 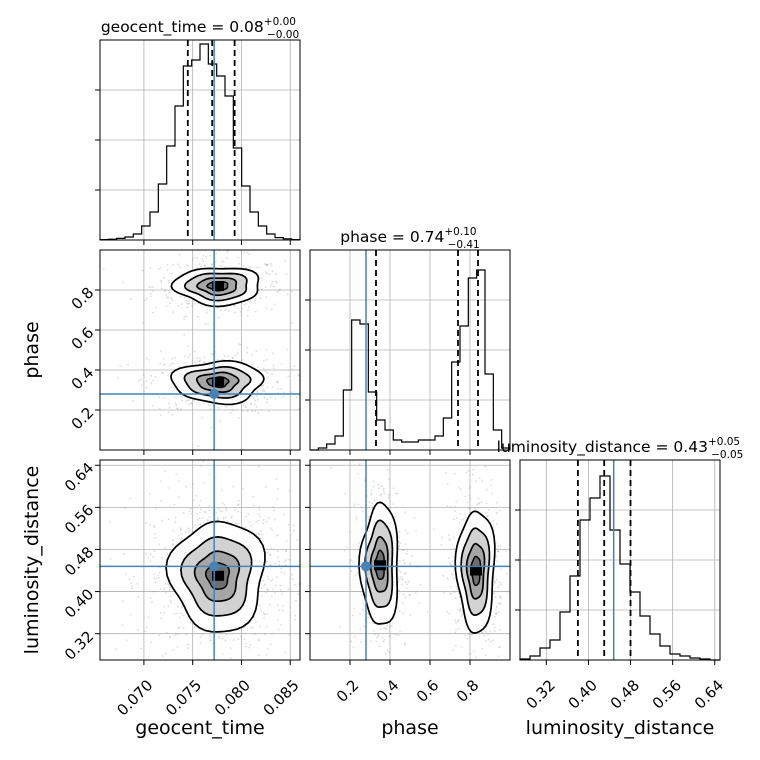 What do you see at coordinates (200, 28) in the screenshot?
I see `panel-title: geocent_time = 0.08+0.00 −0.00` at bounding box center [200, 28].